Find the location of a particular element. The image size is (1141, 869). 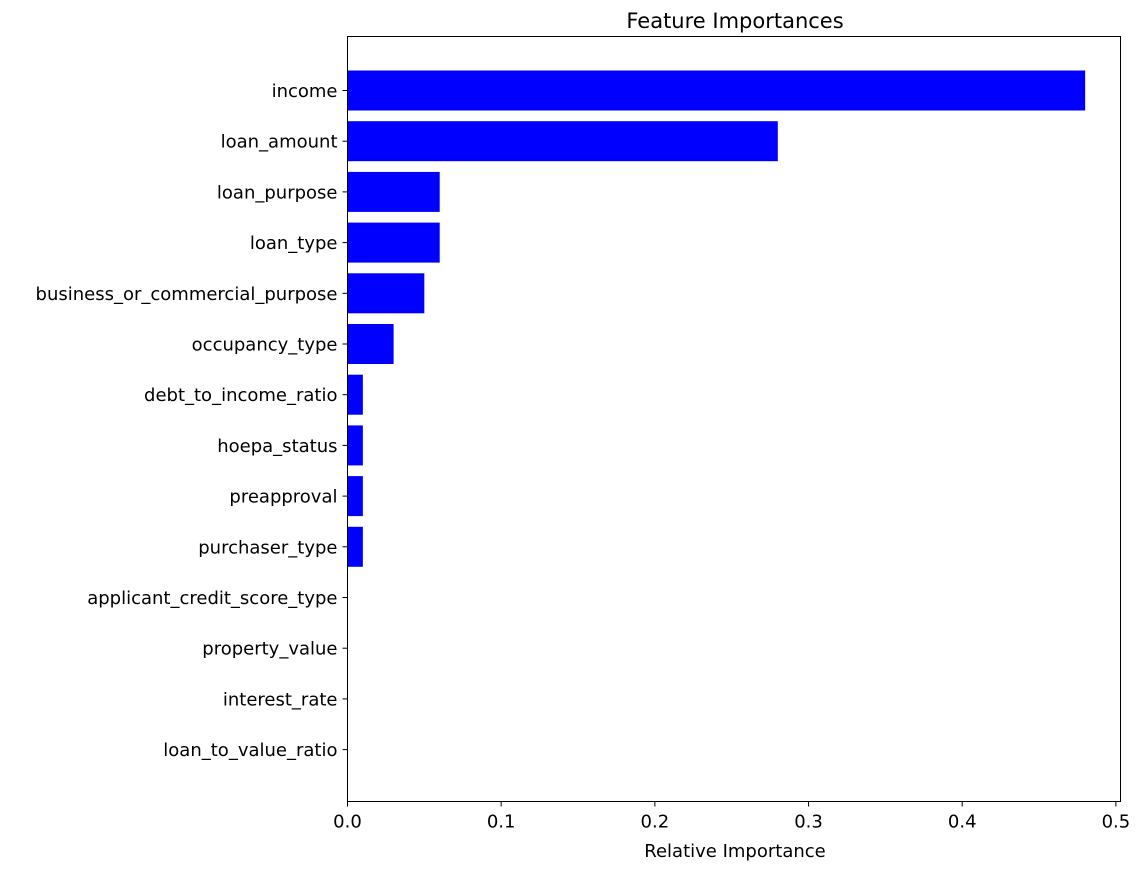

y-tick-label: interest_rate is located at coordinates (280, 699).